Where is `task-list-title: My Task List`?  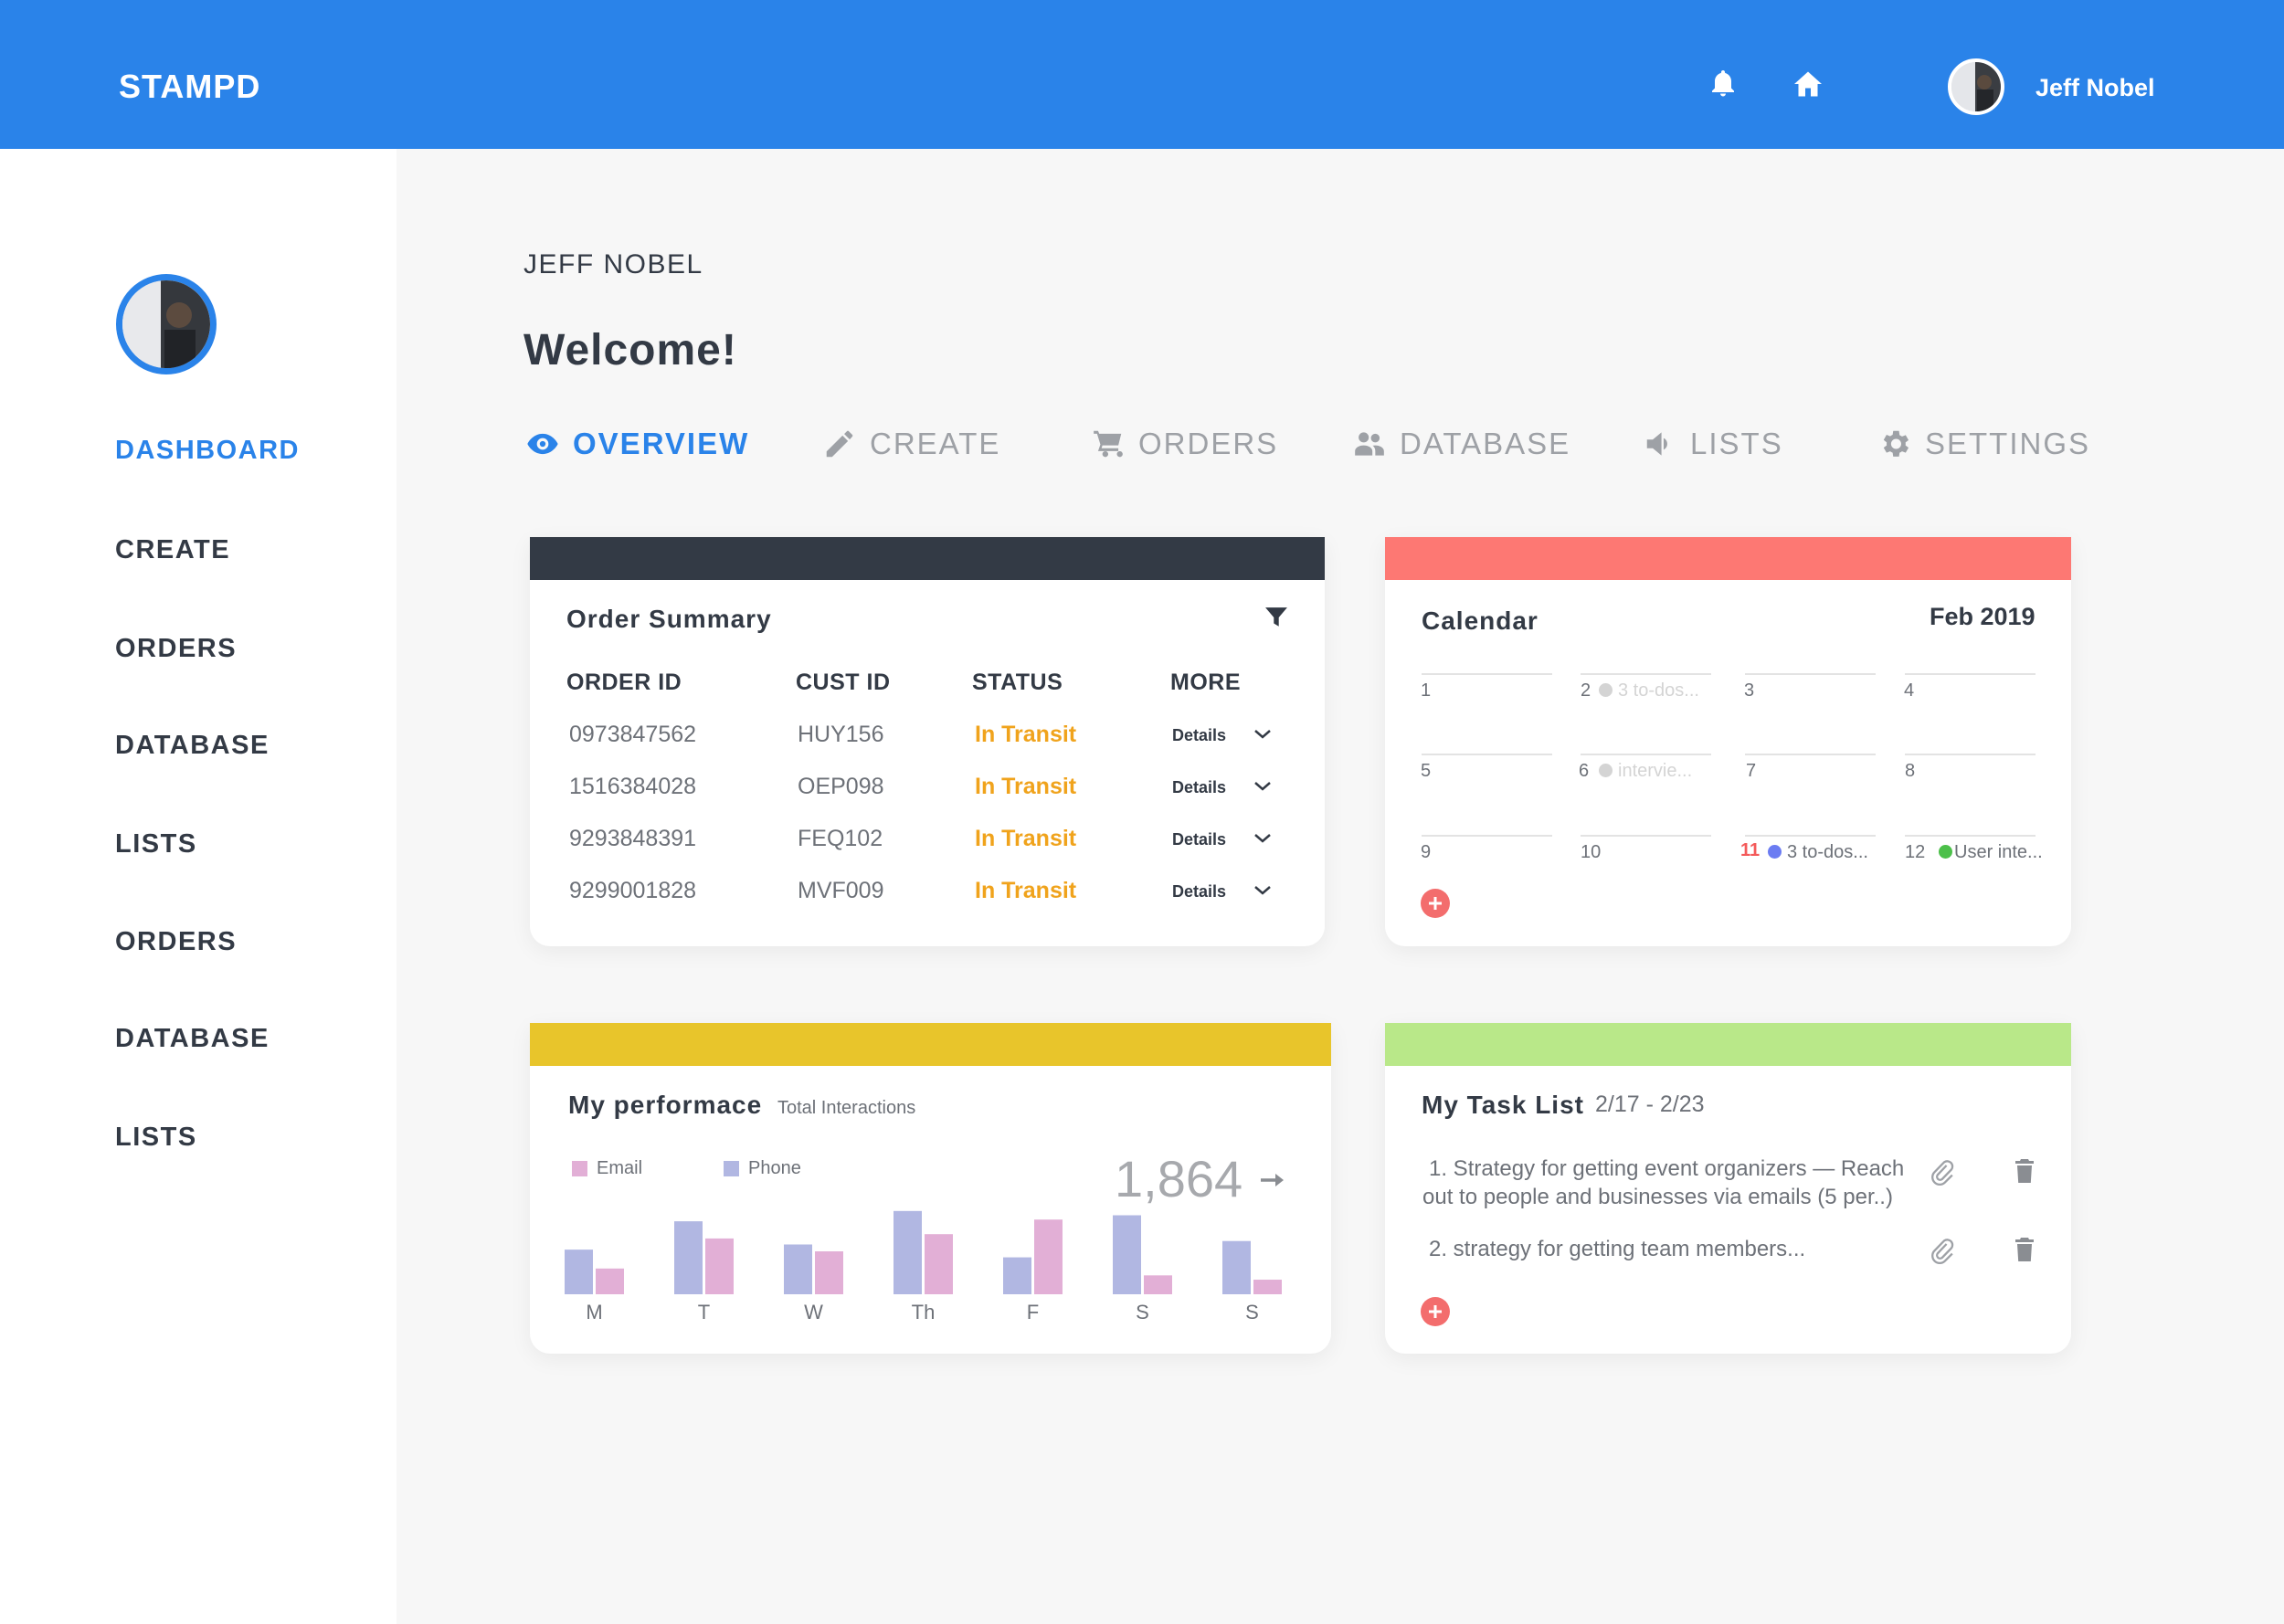
task-list-title: My Task List is located at coordinates (1503, 1105).